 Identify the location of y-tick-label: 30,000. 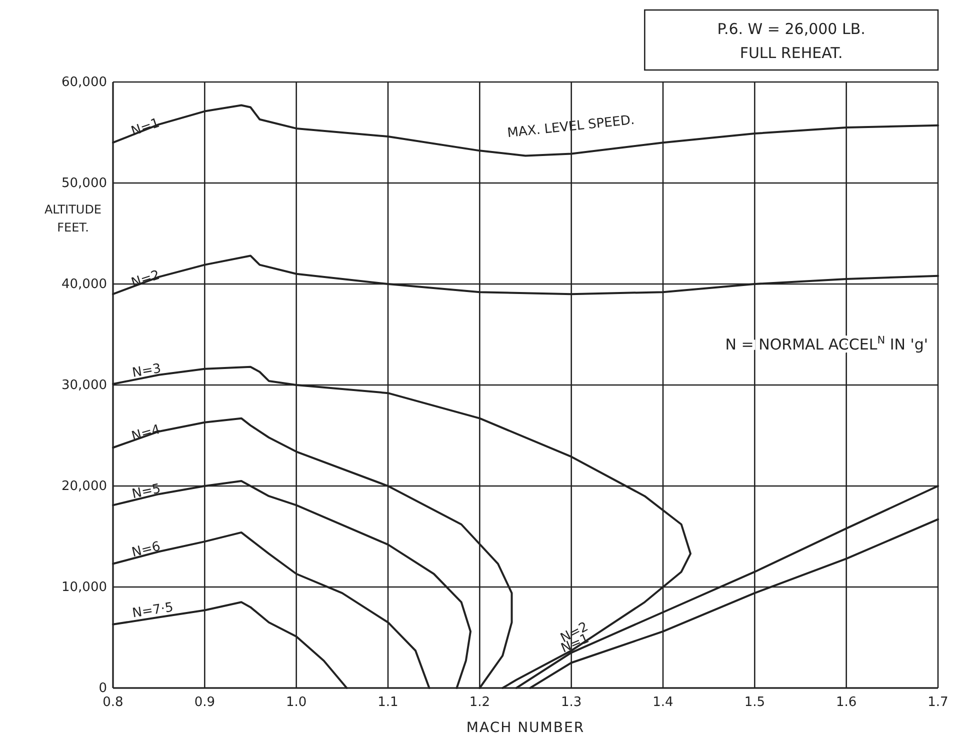
(84, 385).